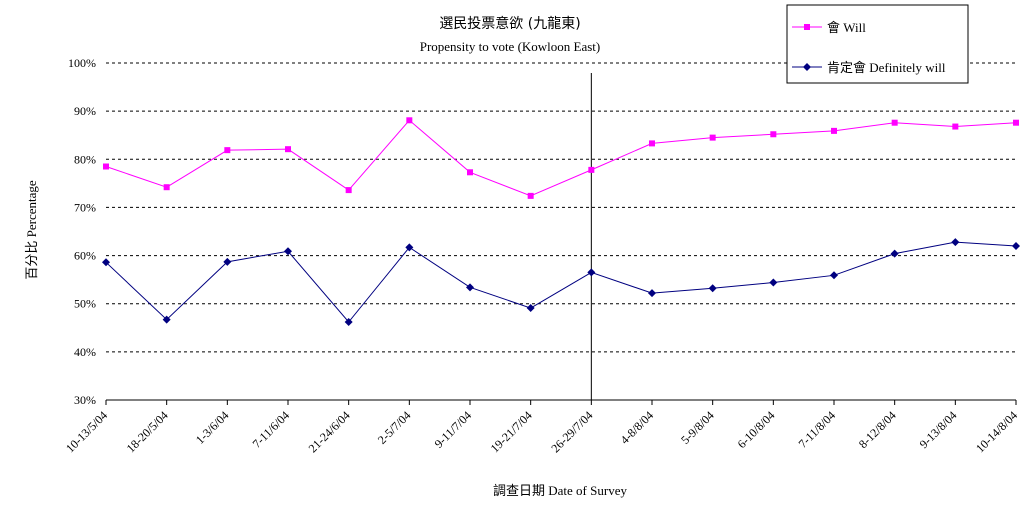  Describe the element at coordinates (846, 27) in the screenshot. I see `legend-label-will: 會 Will` at that location.